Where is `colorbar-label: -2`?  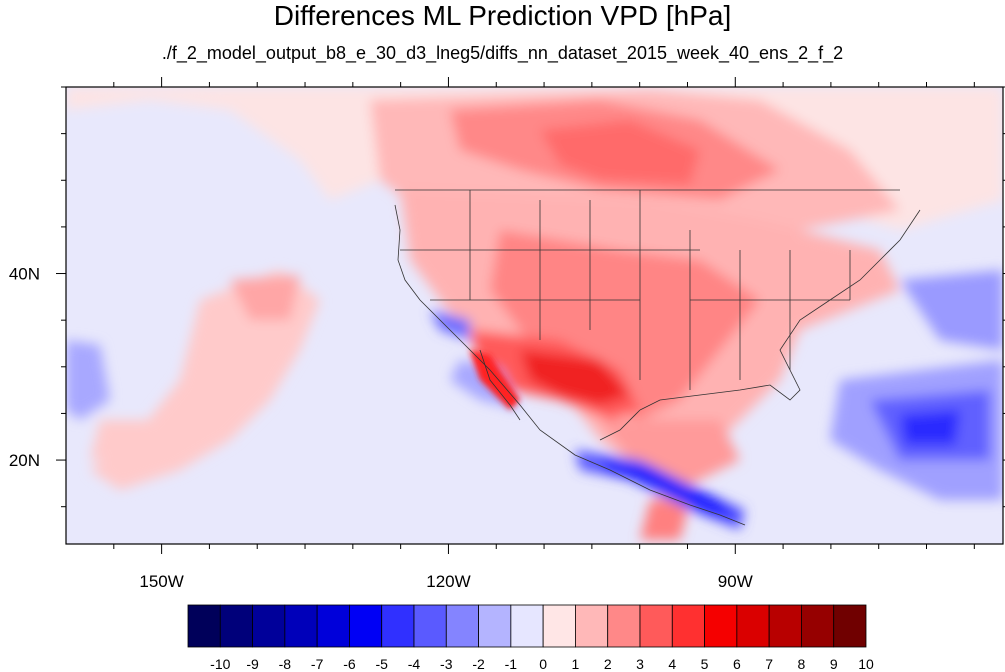 colorbar-label: -2 is located at coordinates (478, 664).